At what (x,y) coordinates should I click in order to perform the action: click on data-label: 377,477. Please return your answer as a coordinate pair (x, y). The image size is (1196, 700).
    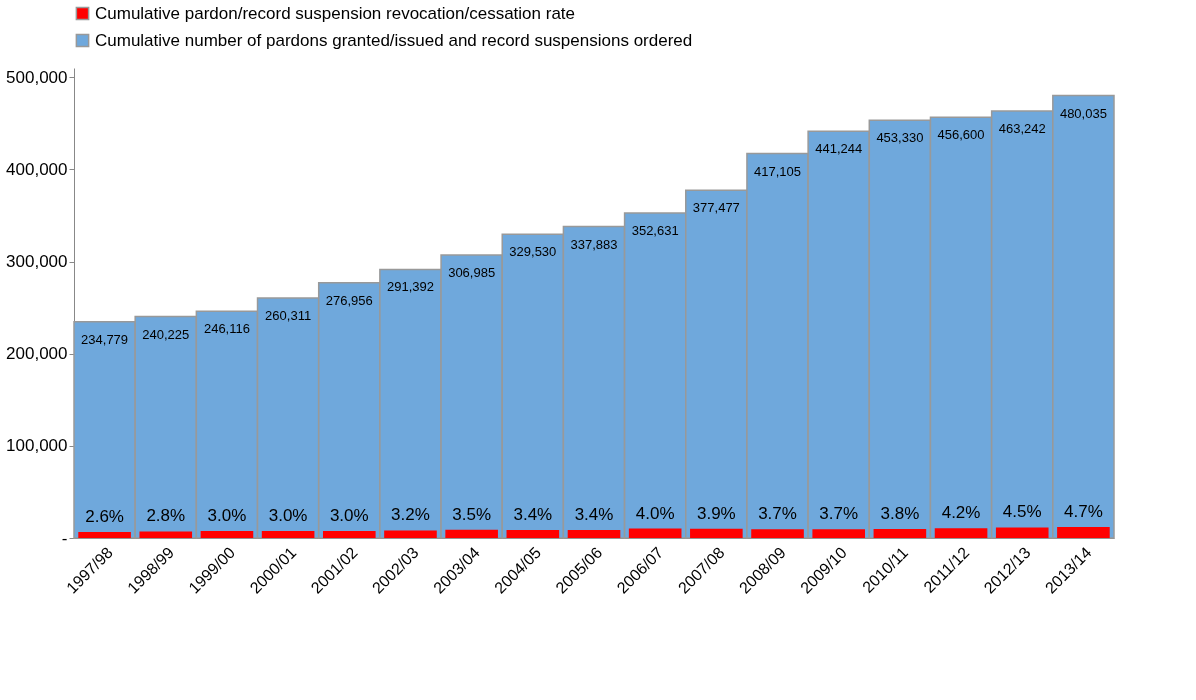
    Looking at the image, I should click on (716, 208).